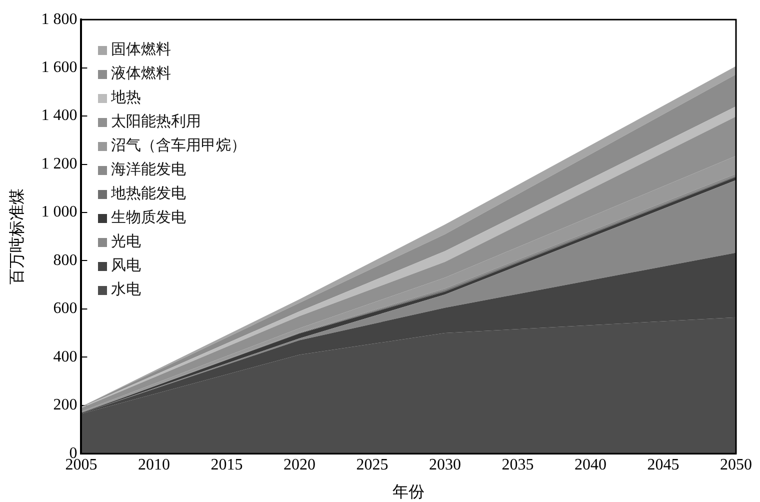  I want to click on x-tick-label: 2045, so click(663, 465).